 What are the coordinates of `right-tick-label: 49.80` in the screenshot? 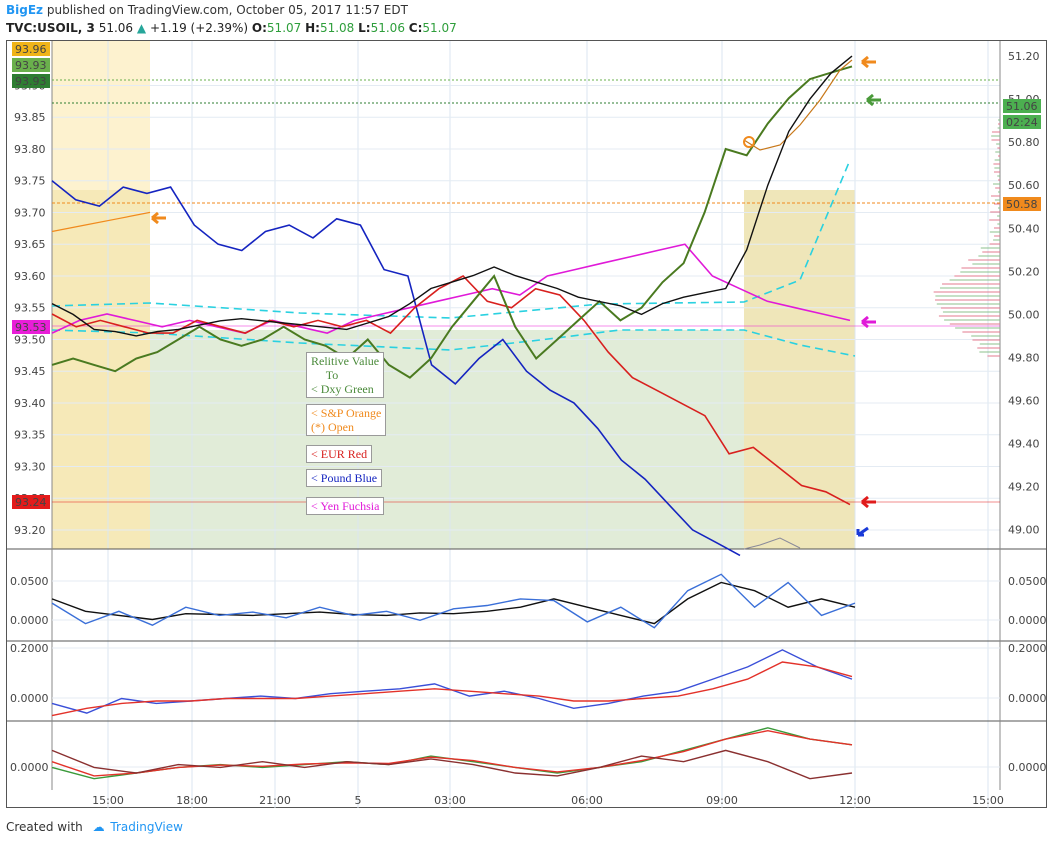 It's located at (1024, 357).